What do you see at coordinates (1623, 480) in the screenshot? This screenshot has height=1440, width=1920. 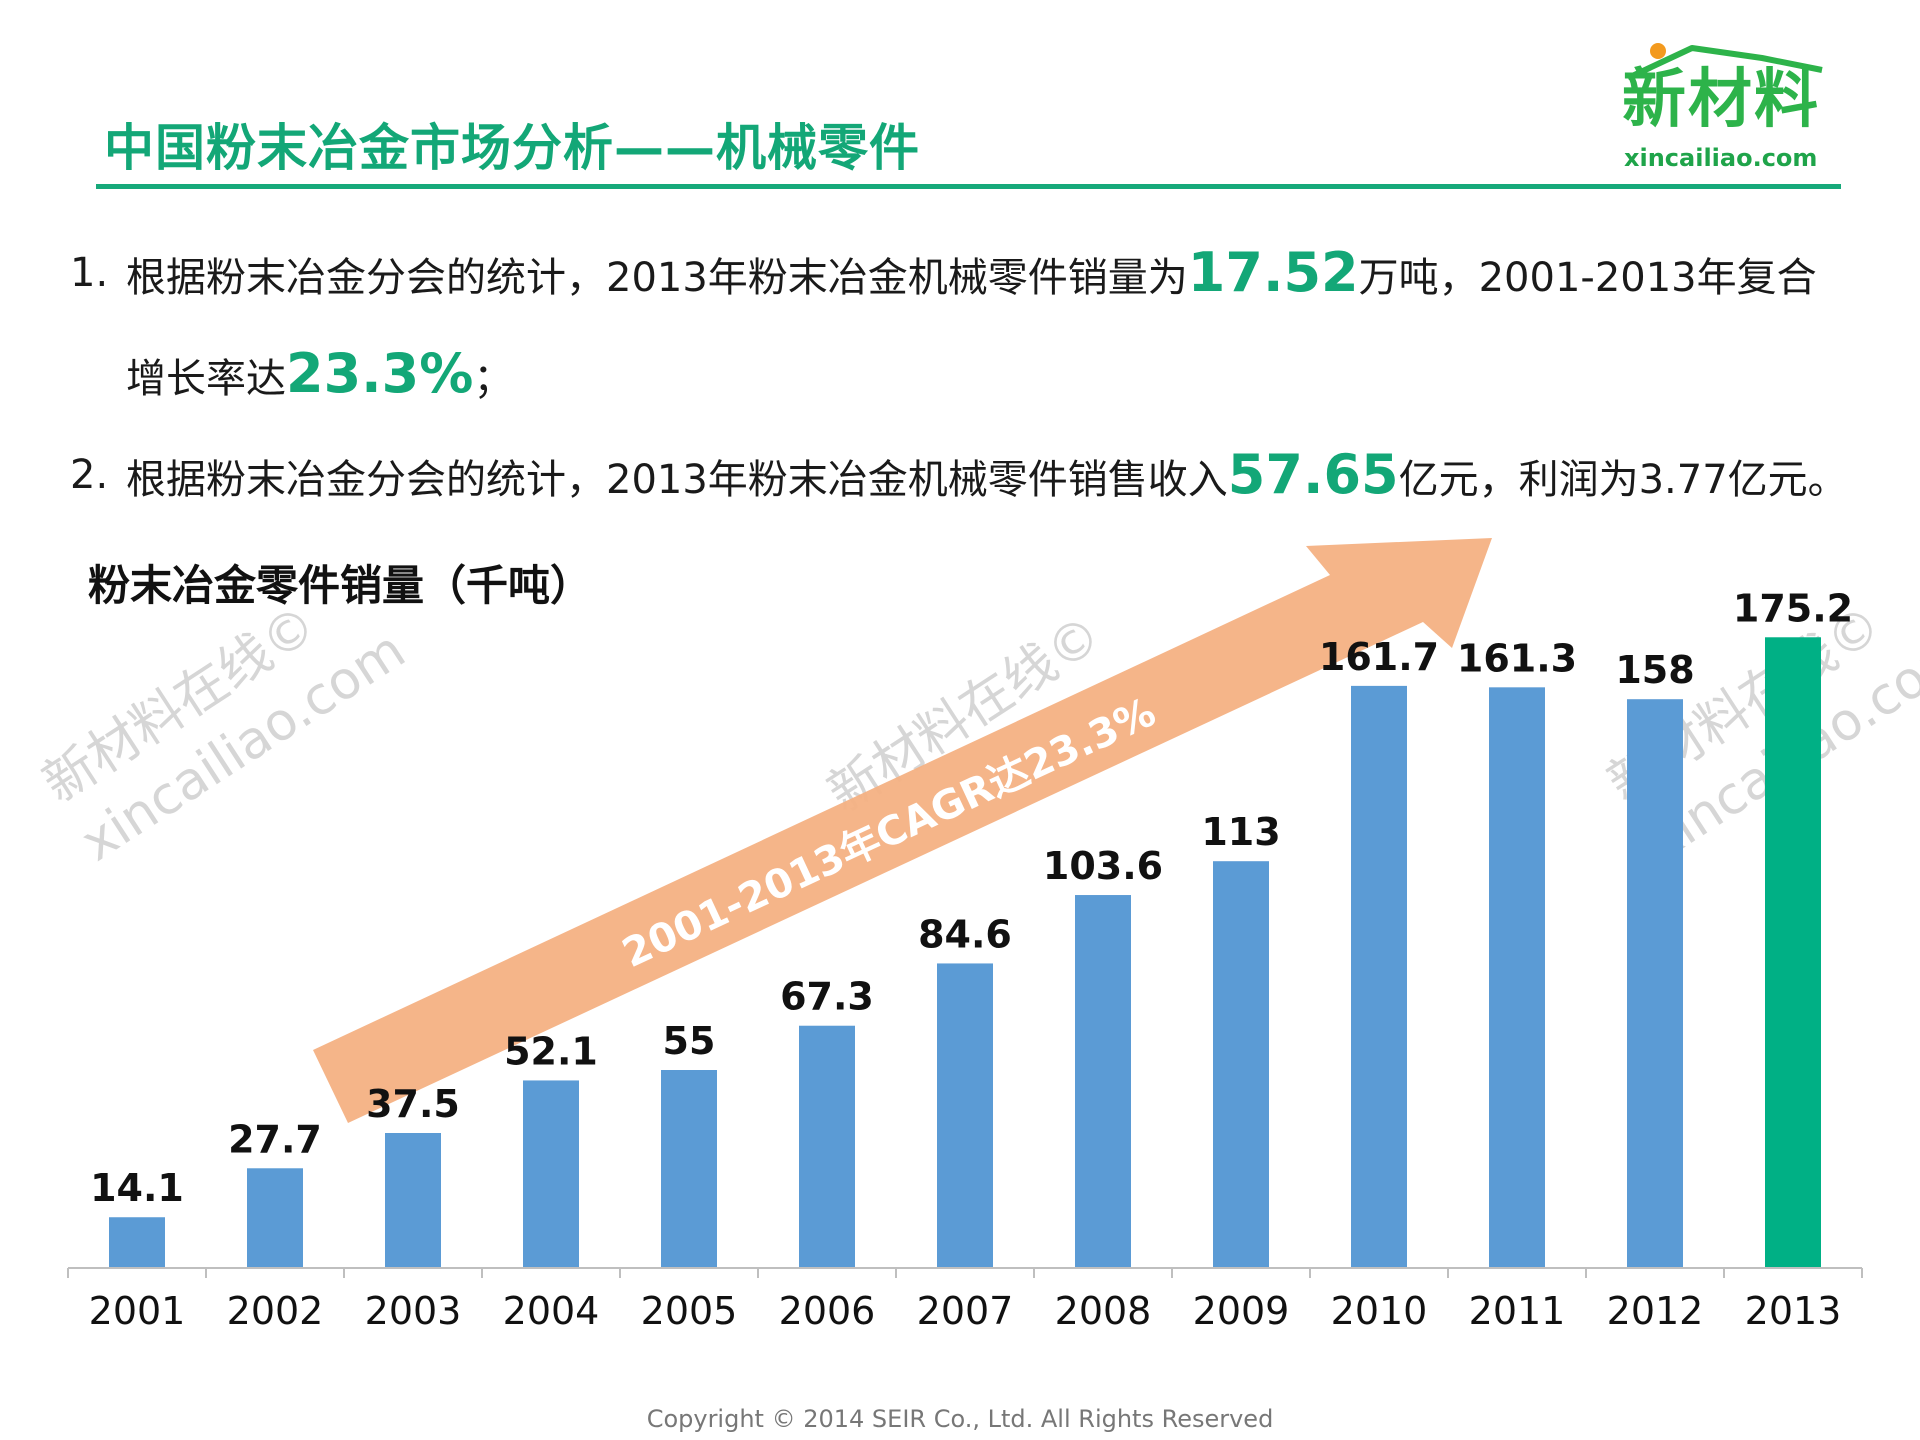 I see `bullet-text: 亿元，利润为3.77亿元。` at bounding box center [1623, 480].